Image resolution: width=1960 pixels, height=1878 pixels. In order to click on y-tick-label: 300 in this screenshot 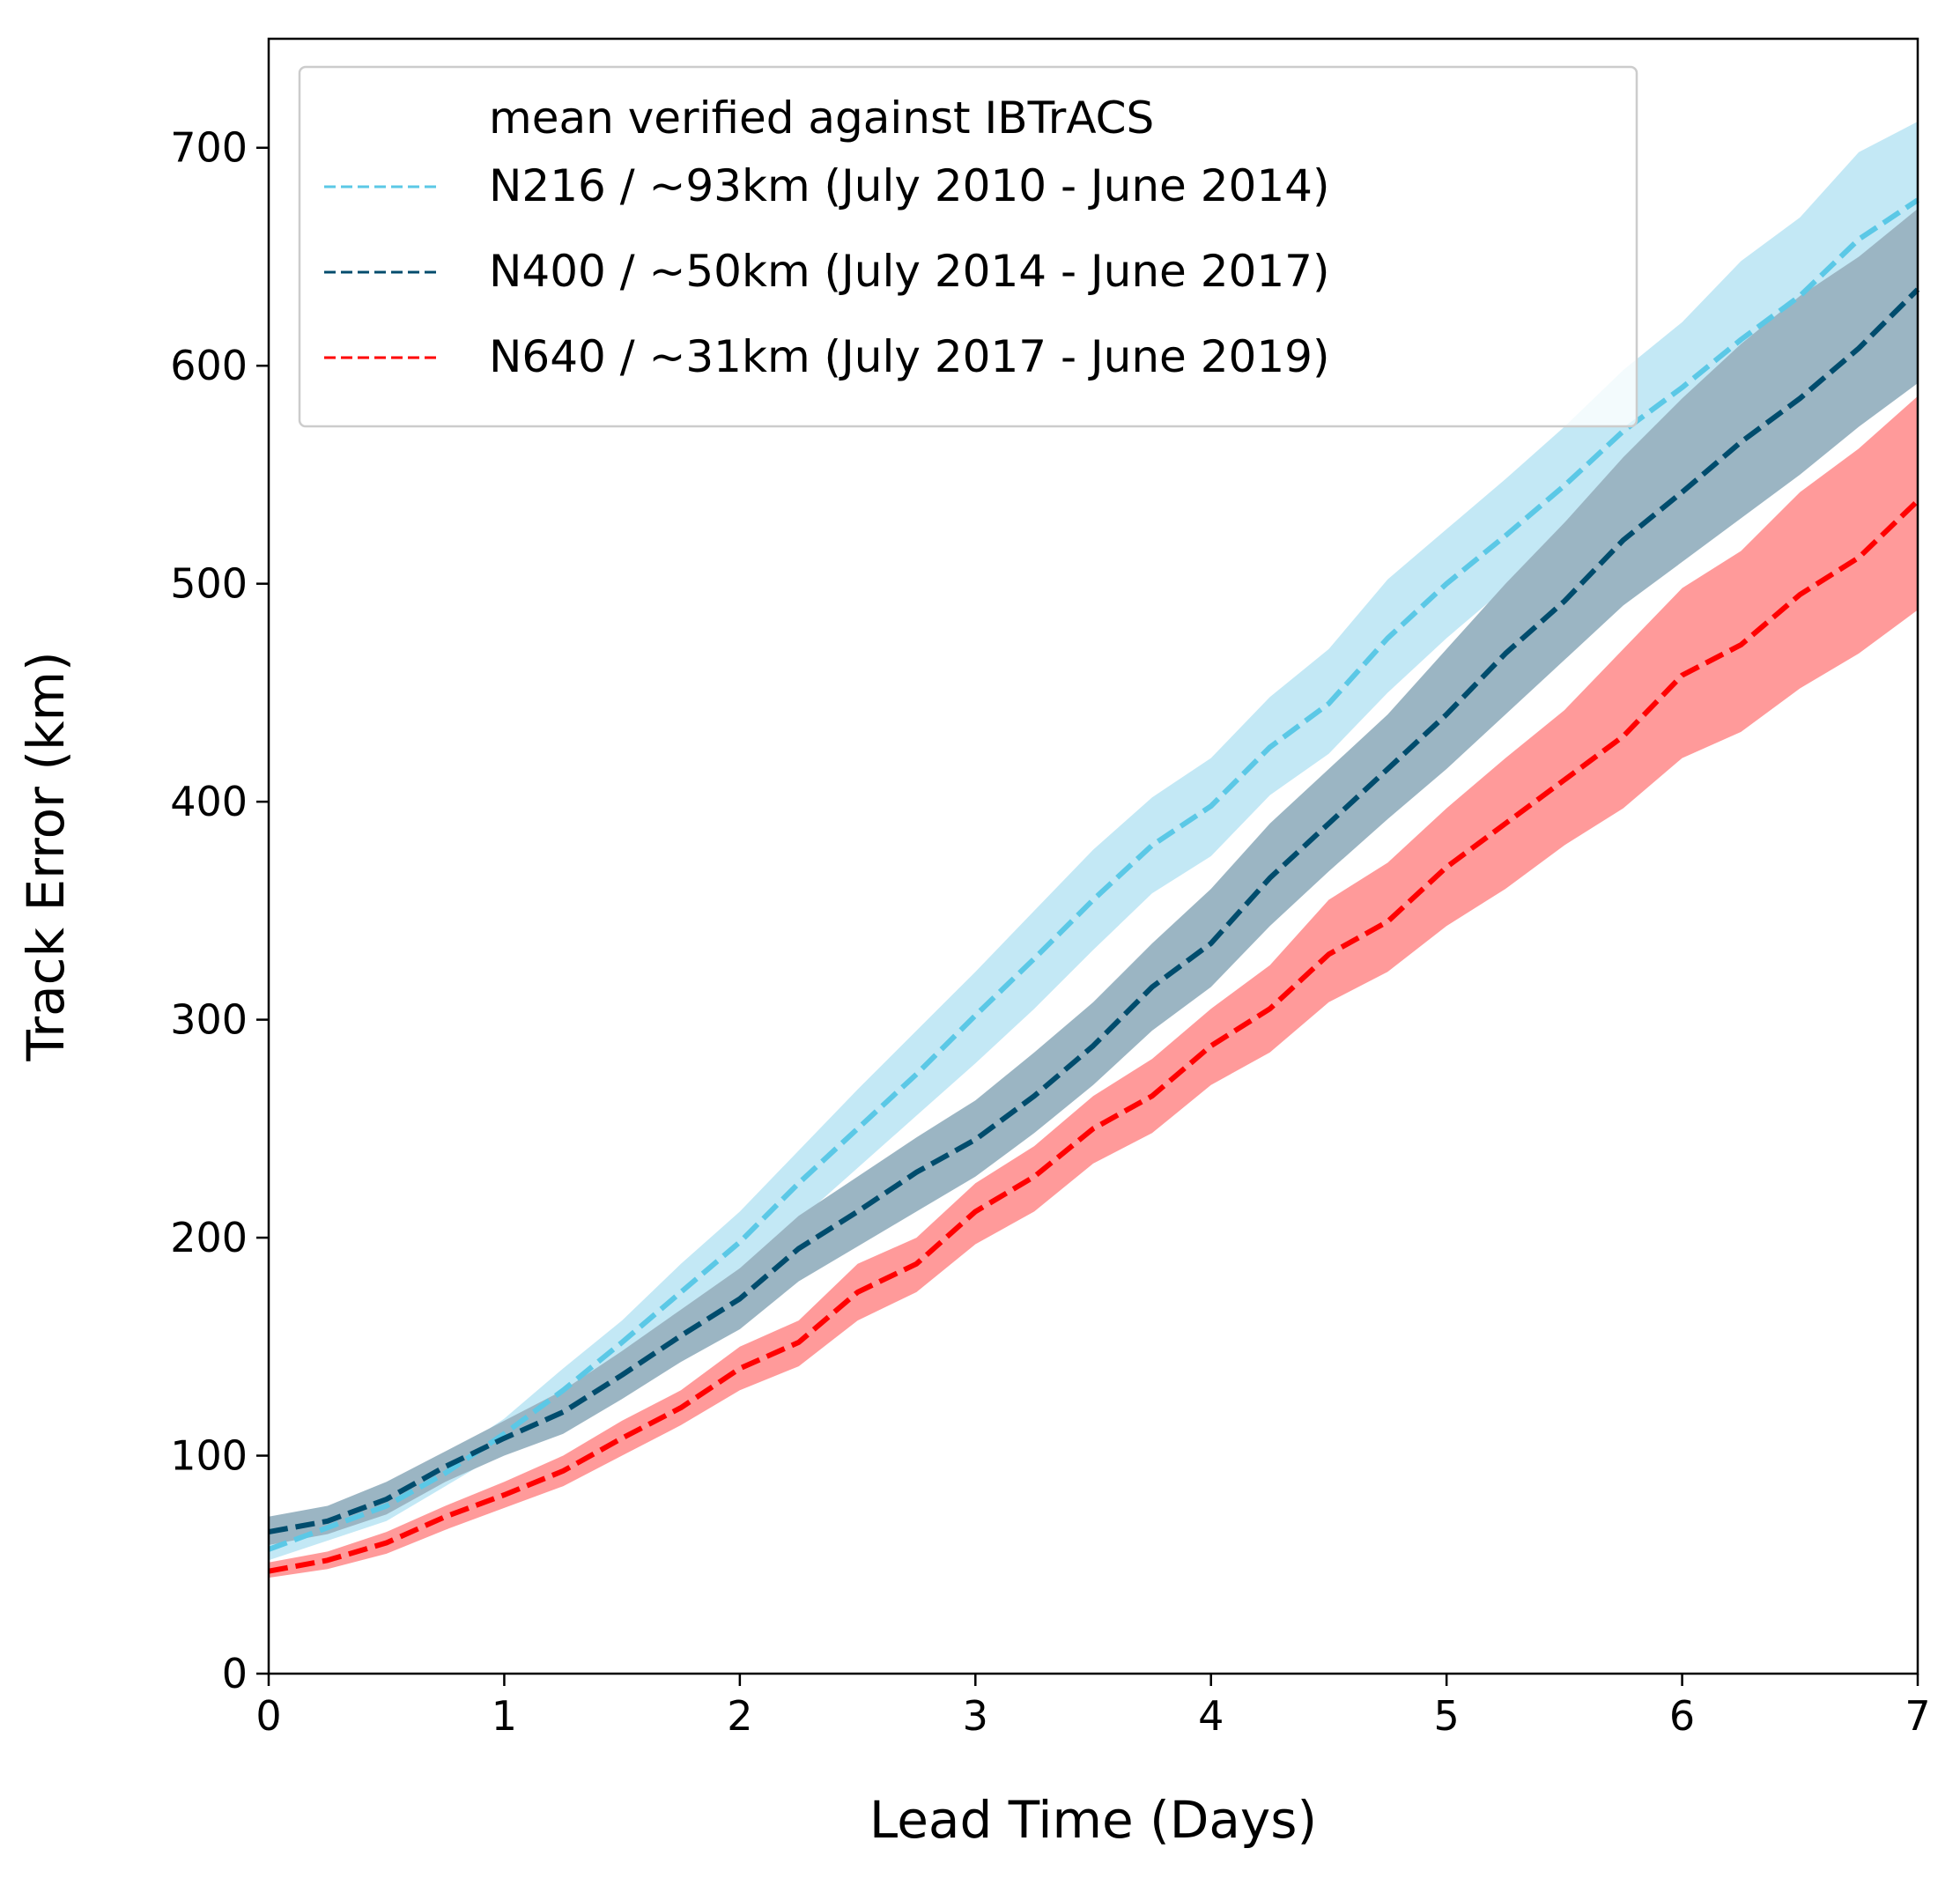, I will do `click(209, 1020)`.